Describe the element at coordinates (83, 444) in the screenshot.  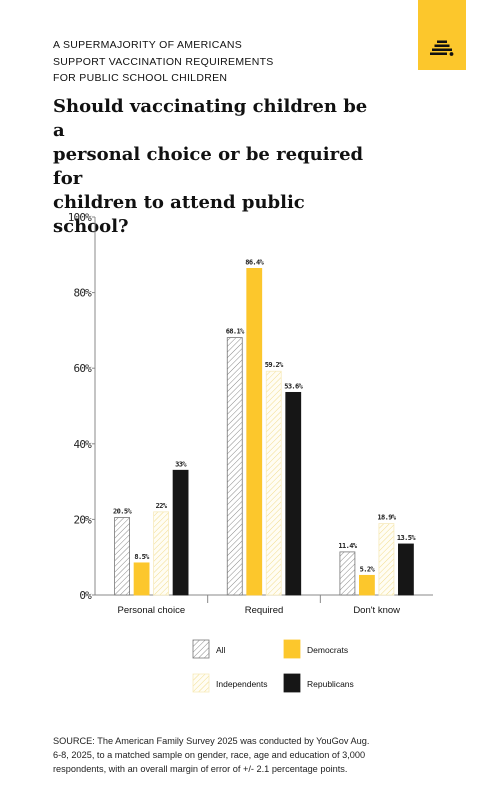
I see `y-tick-label: 40%` at that location.